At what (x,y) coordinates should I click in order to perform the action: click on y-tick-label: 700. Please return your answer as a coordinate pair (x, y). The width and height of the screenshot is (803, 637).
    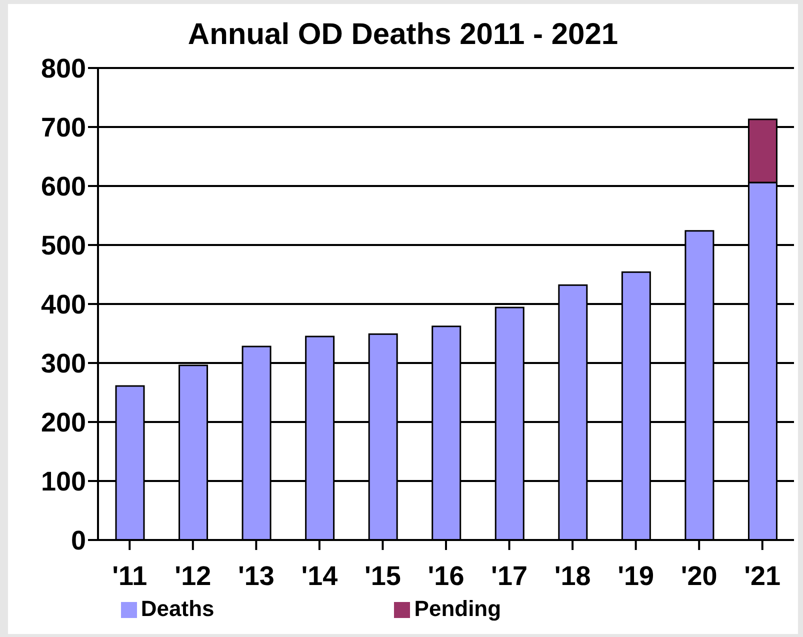
    Looking at the image, I should click on (63, 127).